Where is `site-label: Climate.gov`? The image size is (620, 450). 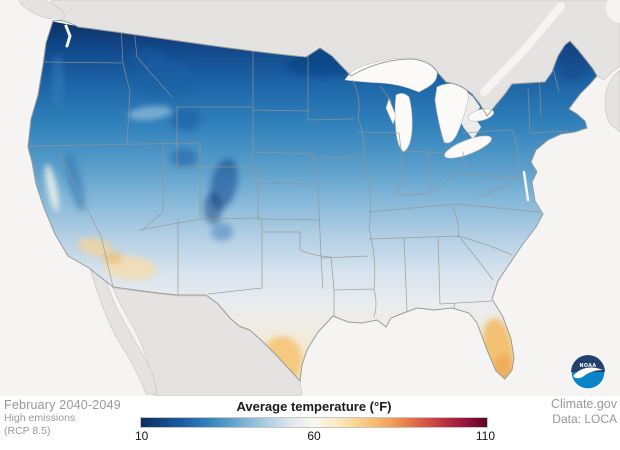 site-label: Climate.gov is located at coordinates (584, 404).